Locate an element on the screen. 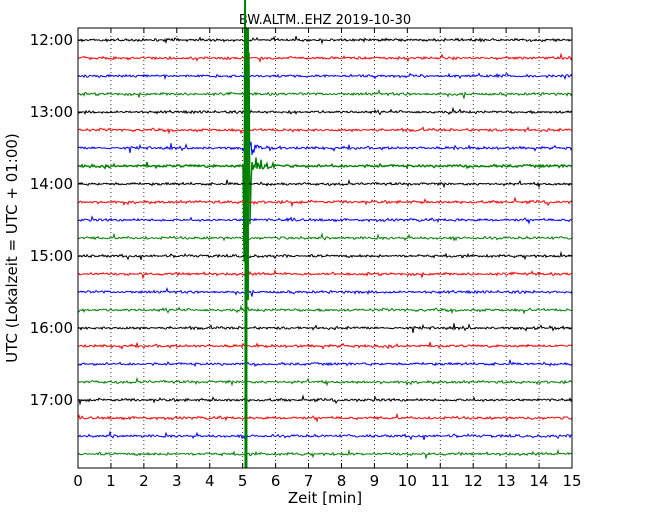  x-tick-label: 3 is located at coordinates (177, 481).